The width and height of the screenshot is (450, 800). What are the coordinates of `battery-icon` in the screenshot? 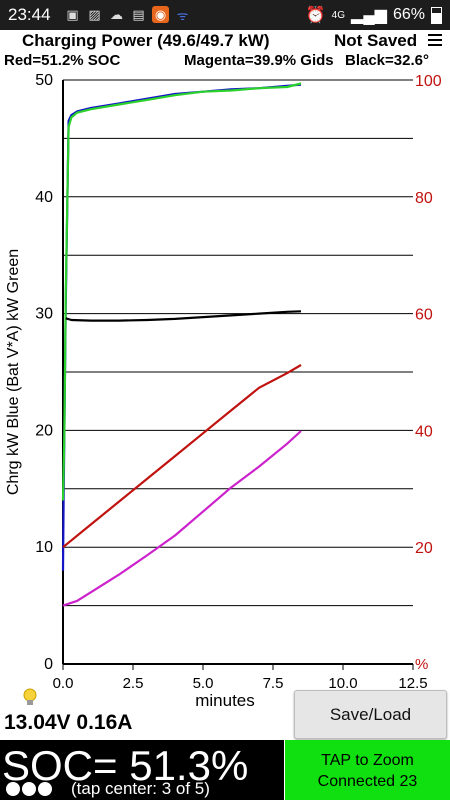 It's located at (436, 15).